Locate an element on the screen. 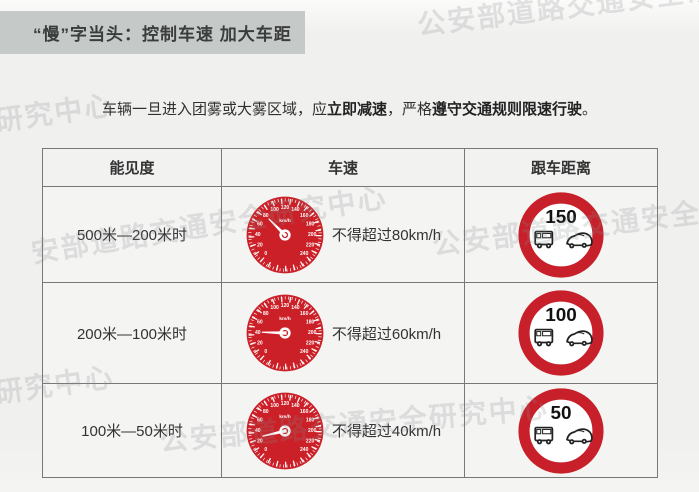 Image resolution: width=699 pixels, height=492 pixels. header-cell-distance: 跟车距离 is located at coordinates (561, 167).